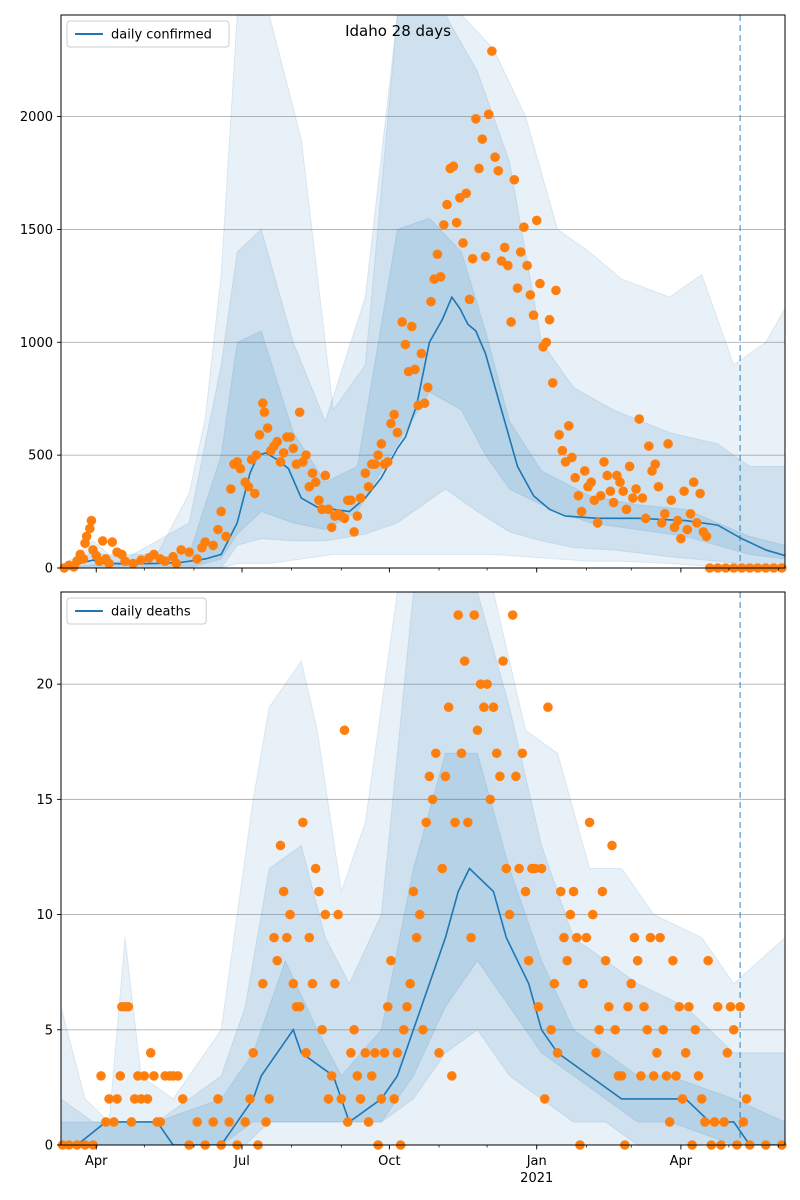 The image size is (800, 1200). What do you see at coordinates (161, 35) in the screenshot?
I see `legend-label: daily confirmed` at bounding box center [161, 35].